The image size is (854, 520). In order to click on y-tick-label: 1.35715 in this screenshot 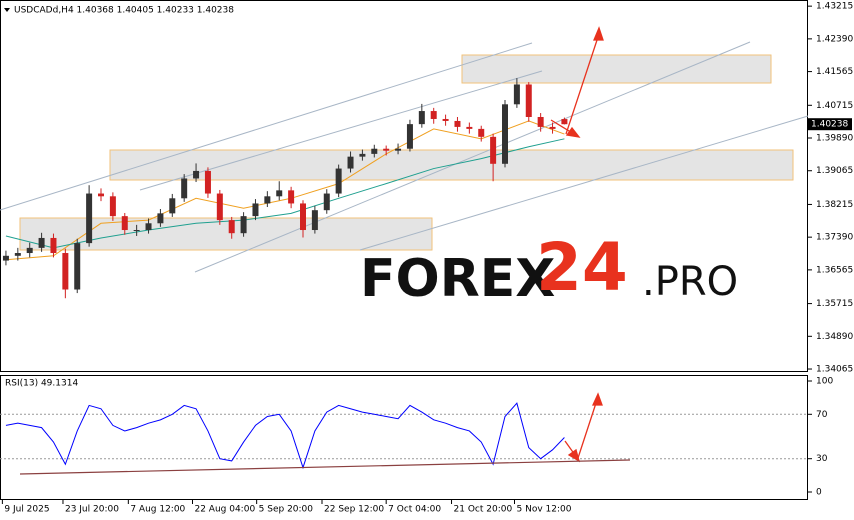, I will do `click(834, 304)`.